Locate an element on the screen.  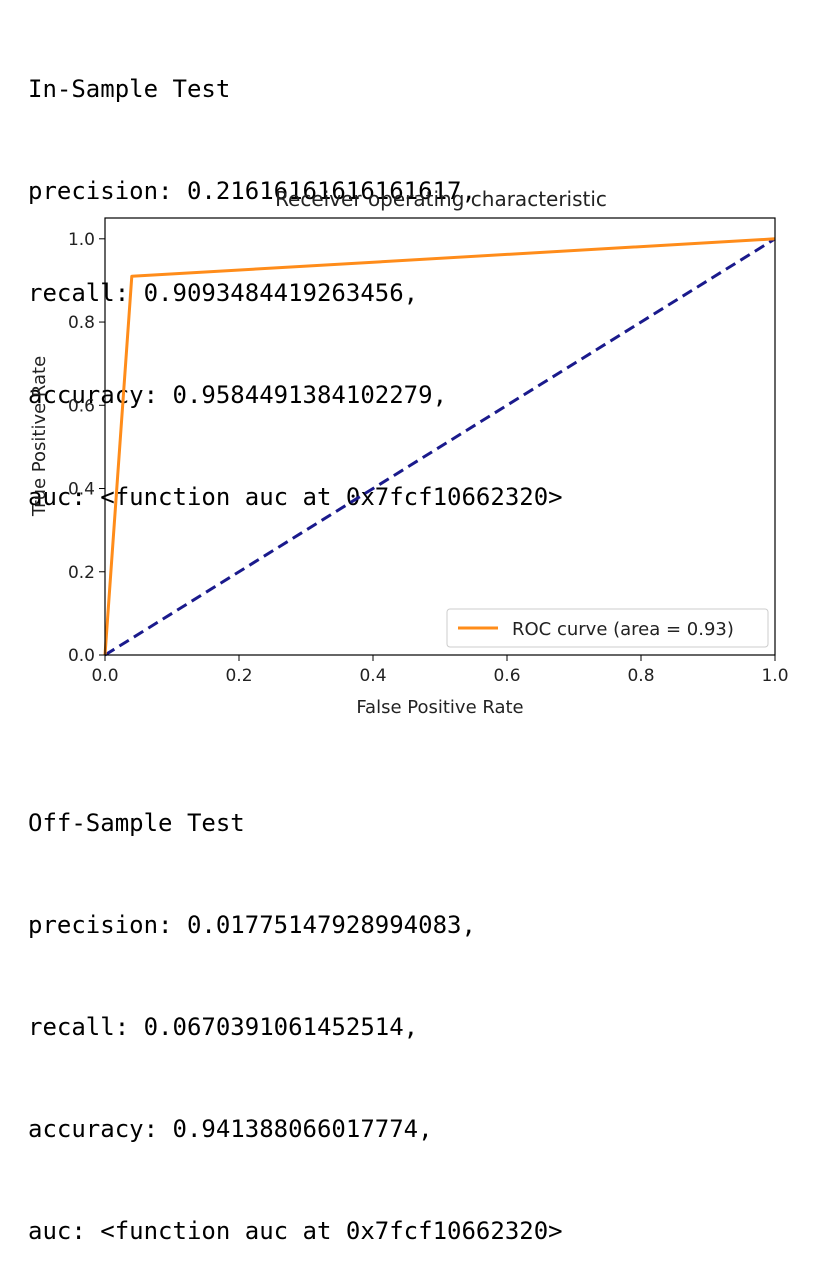
x-tick-label: 1.0 is located at coordinates (774, 676).